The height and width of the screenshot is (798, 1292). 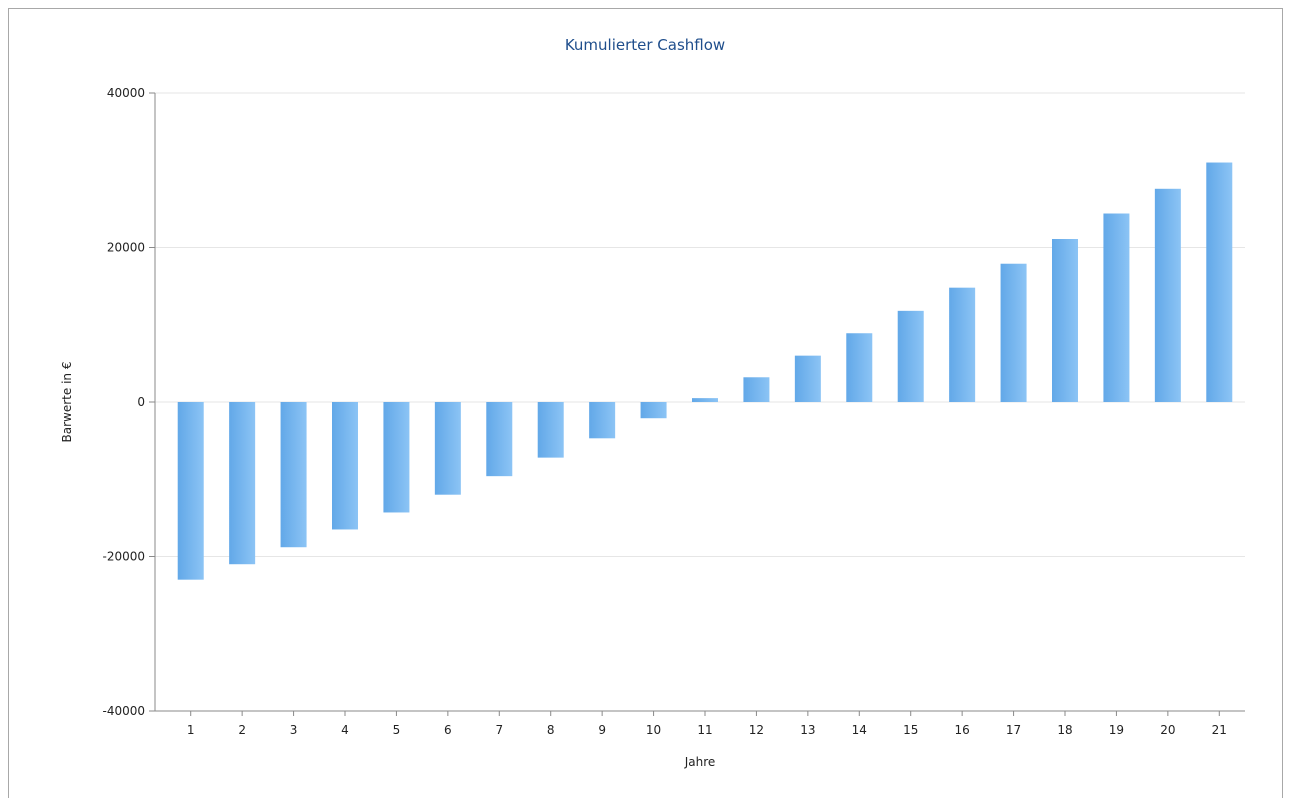 What do you see at coordinates (397, 730) in the screenshot?
I see `x-tick-label: 5` at bounding box center [397, 730].